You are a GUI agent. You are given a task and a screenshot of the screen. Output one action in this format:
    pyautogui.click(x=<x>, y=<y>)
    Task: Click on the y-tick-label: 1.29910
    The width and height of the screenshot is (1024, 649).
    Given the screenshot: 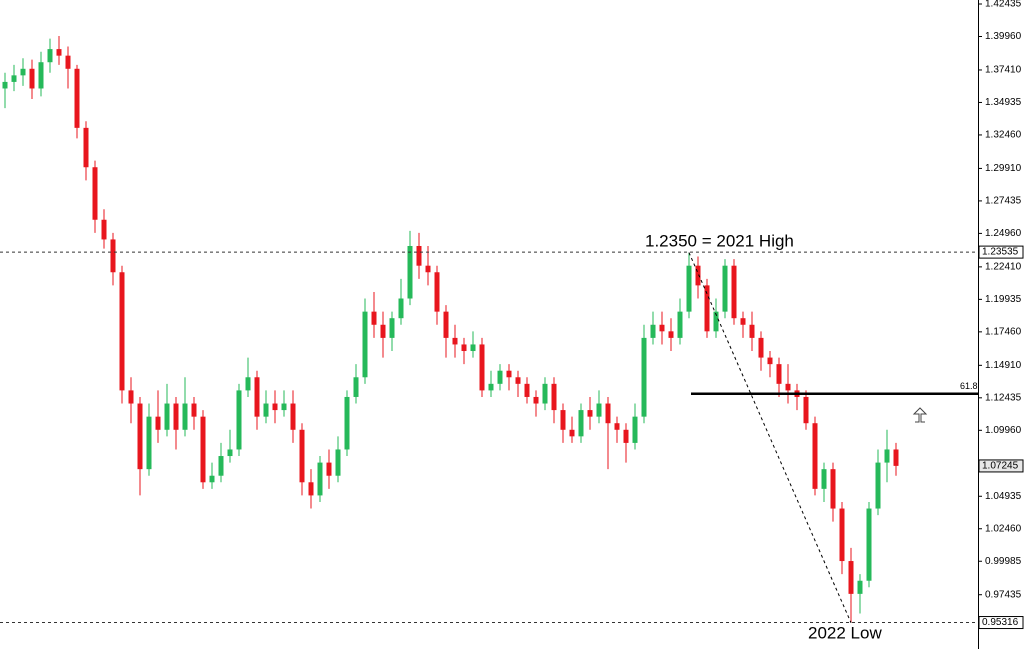 What is the action you would take?
    pyautogui.click(x=1003, y=168)
    